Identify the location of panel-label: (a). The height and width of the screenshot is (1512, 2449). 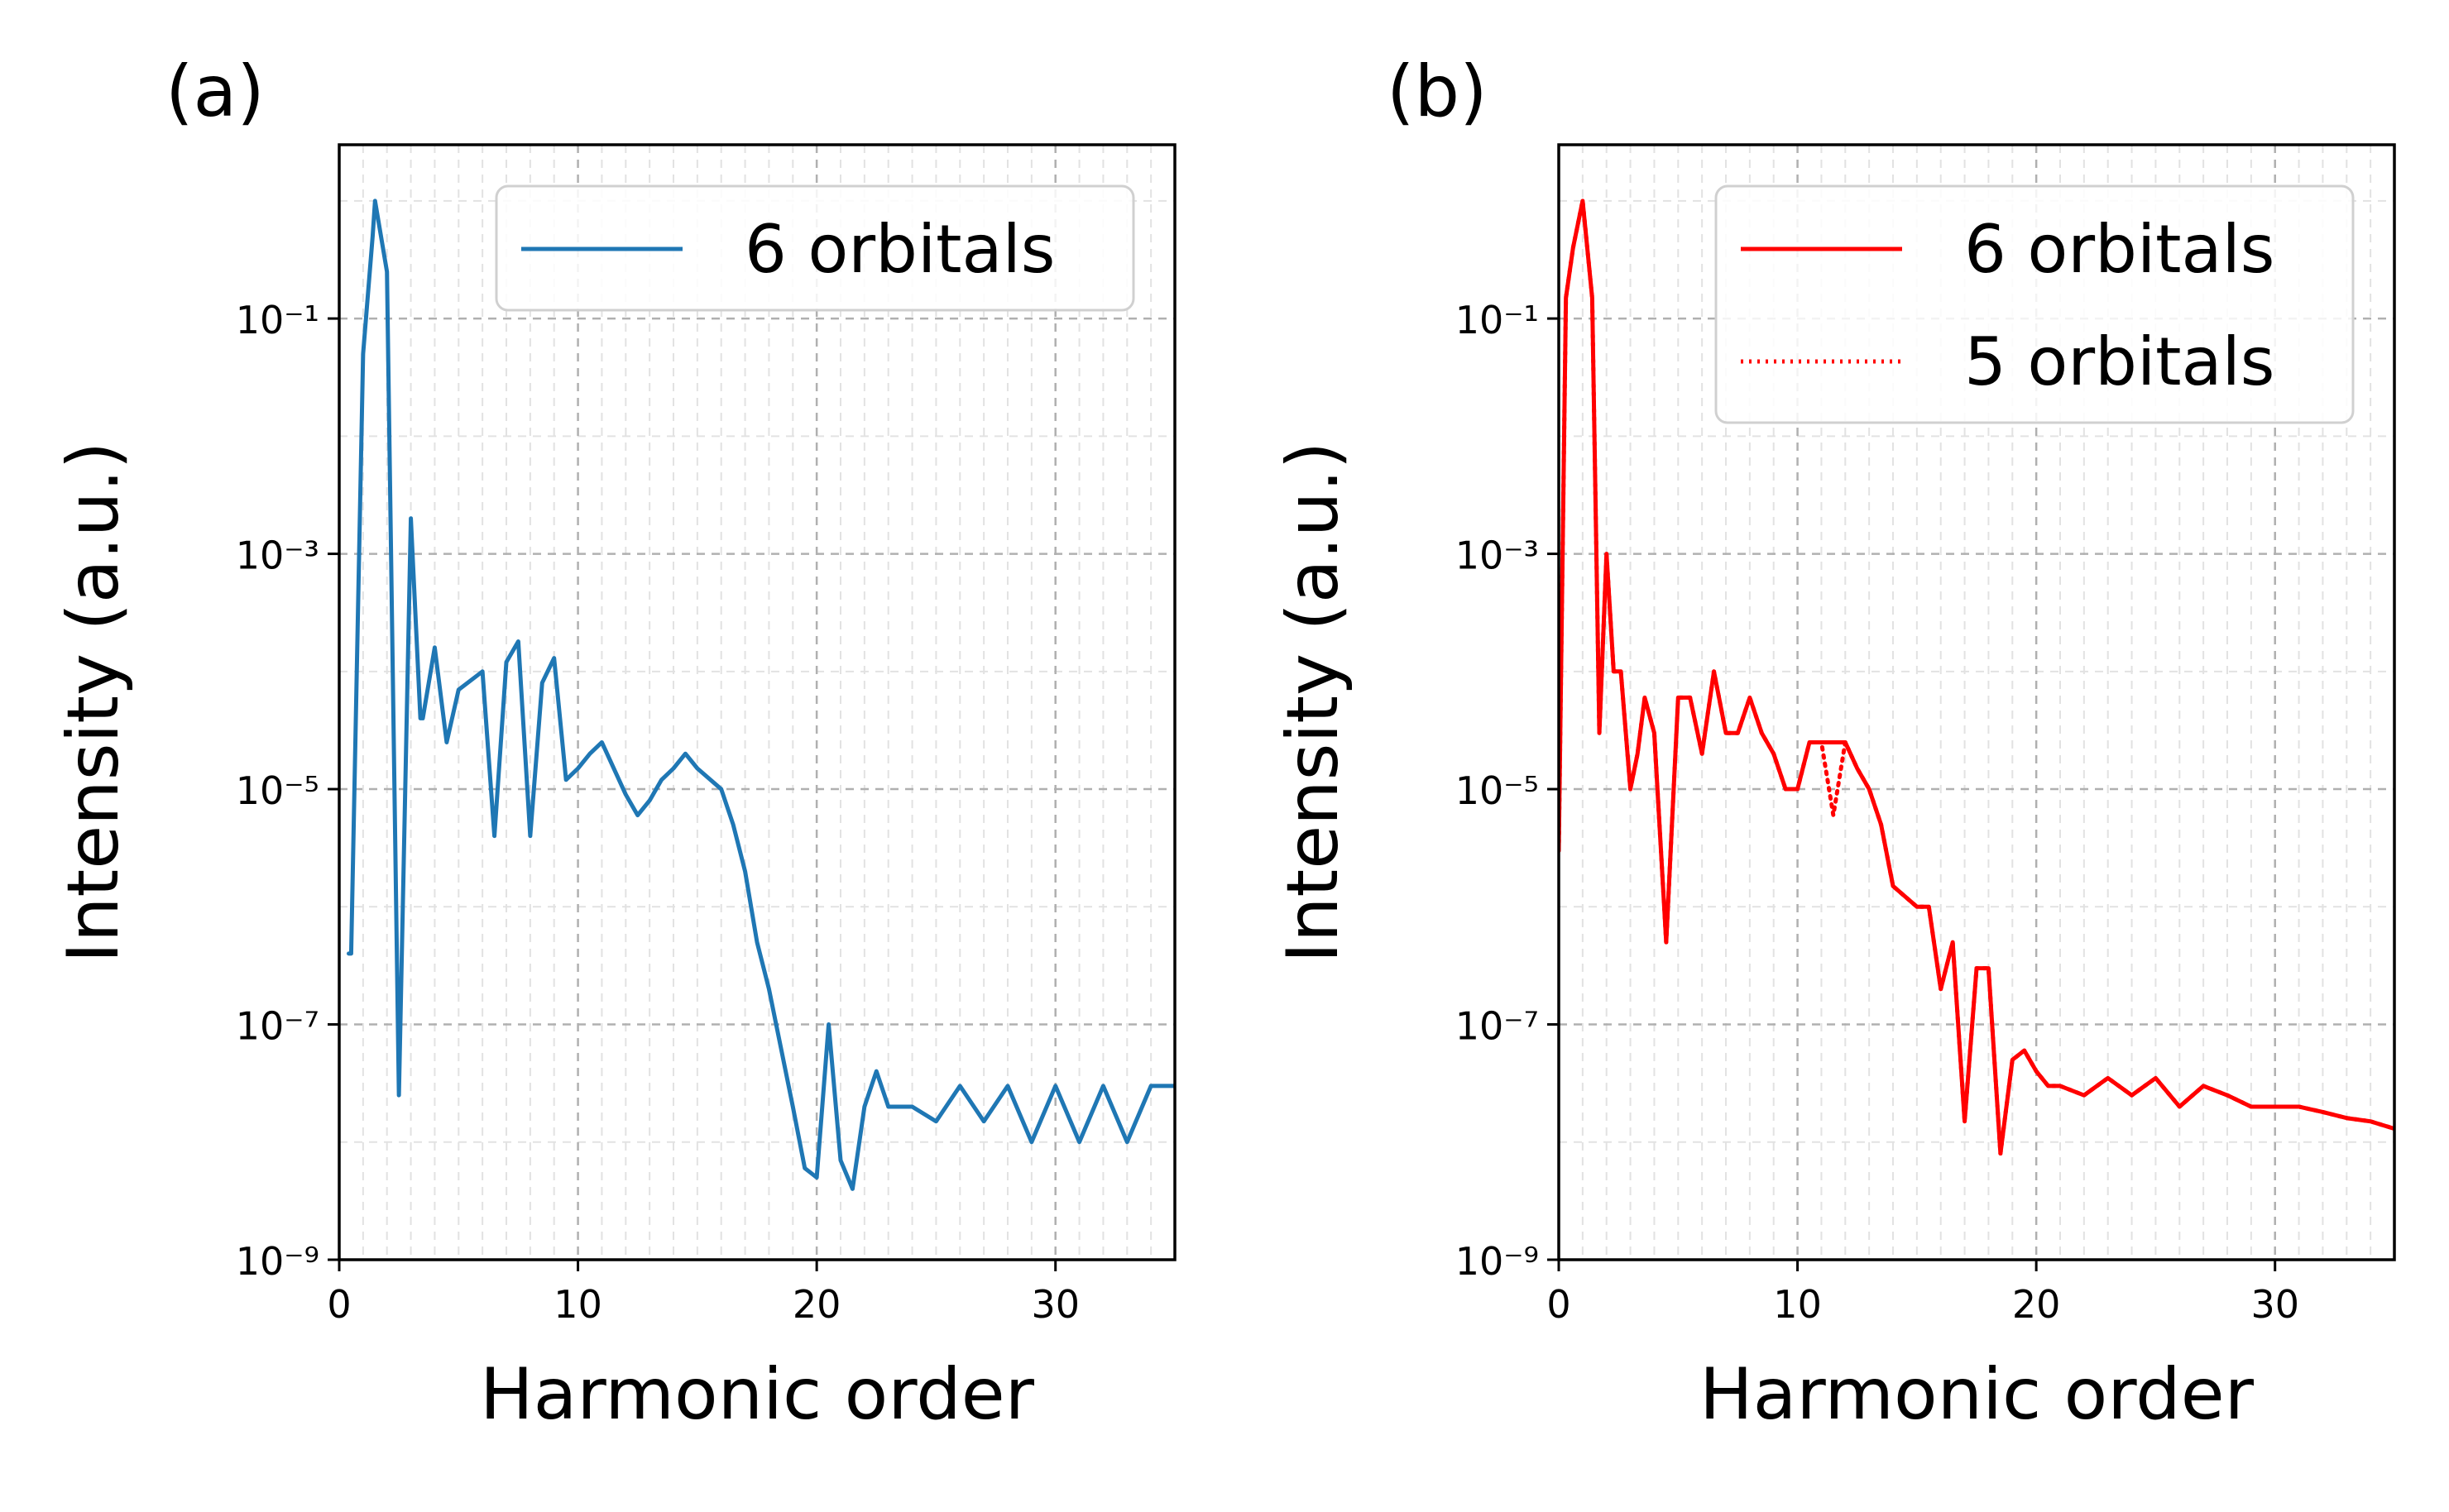
(215, 91).